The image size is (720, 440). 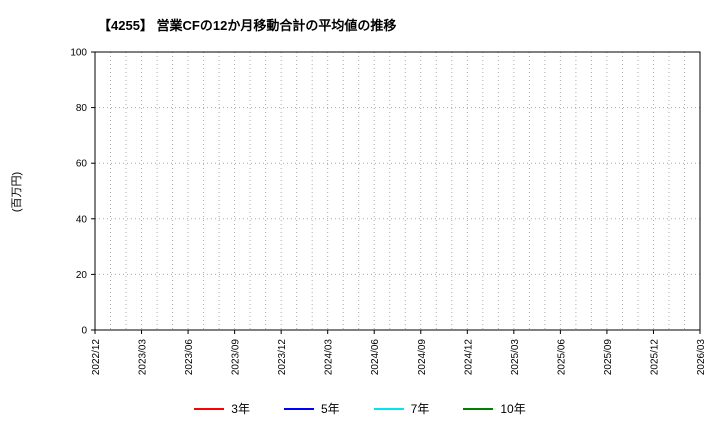 What do you see at coordinates (420, 409) in the screenshot?
I see `legend-label: 7年` at bounding box center [420, 409].